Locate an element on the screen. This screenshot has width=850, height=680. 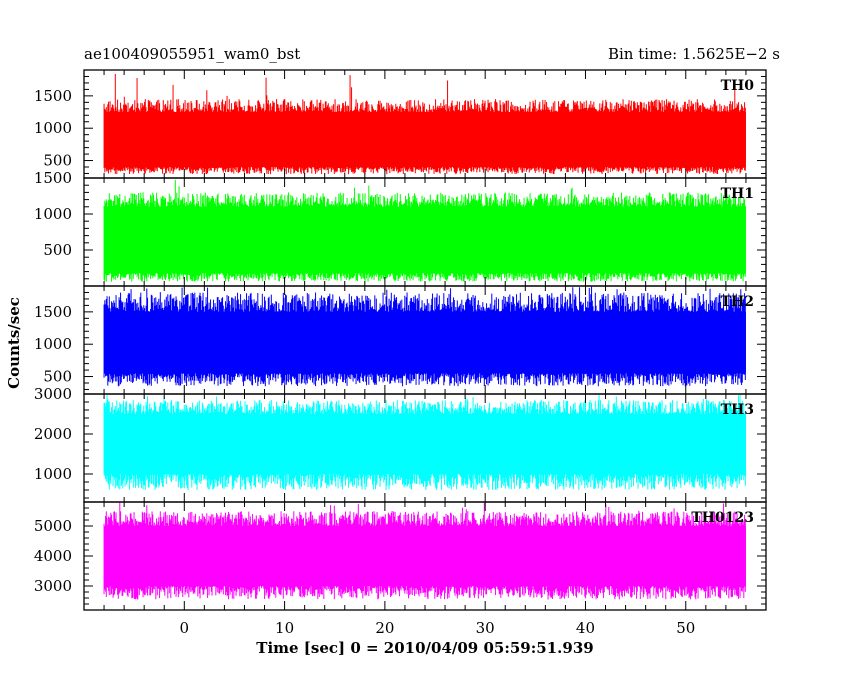
x-axis: 0 10 20 30 40 50 is located at coordinates (438, 628).